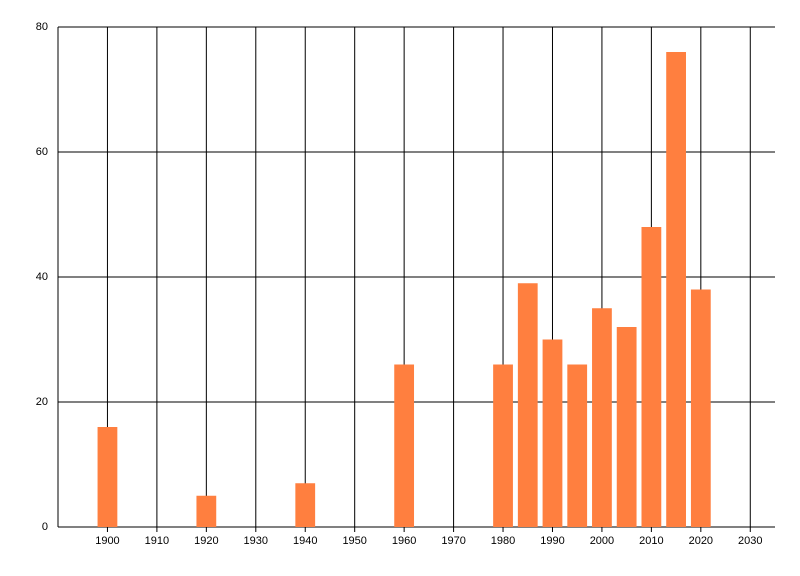 This screenshot has height=576, width=800. I want to click on x-tick-label: 1950, so click(354, 541).